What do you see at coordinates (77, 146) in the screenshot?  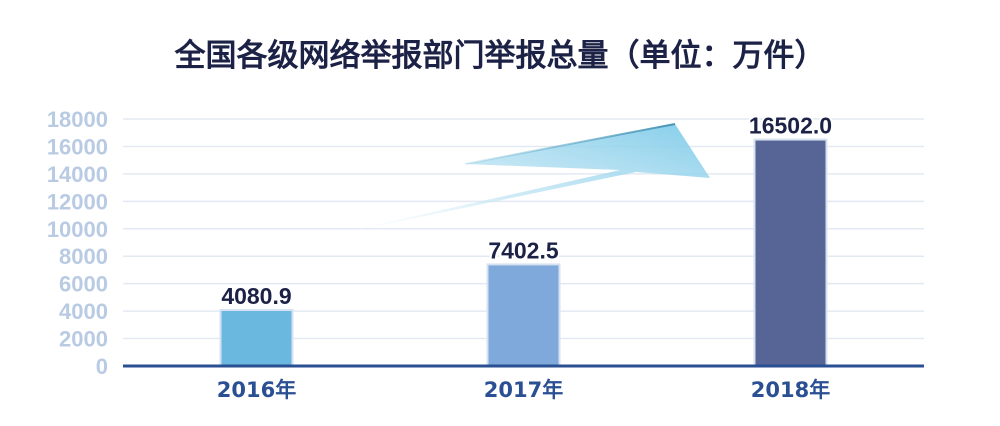 I see `y-tick-label: 16000` at bounding box center [77, 146].